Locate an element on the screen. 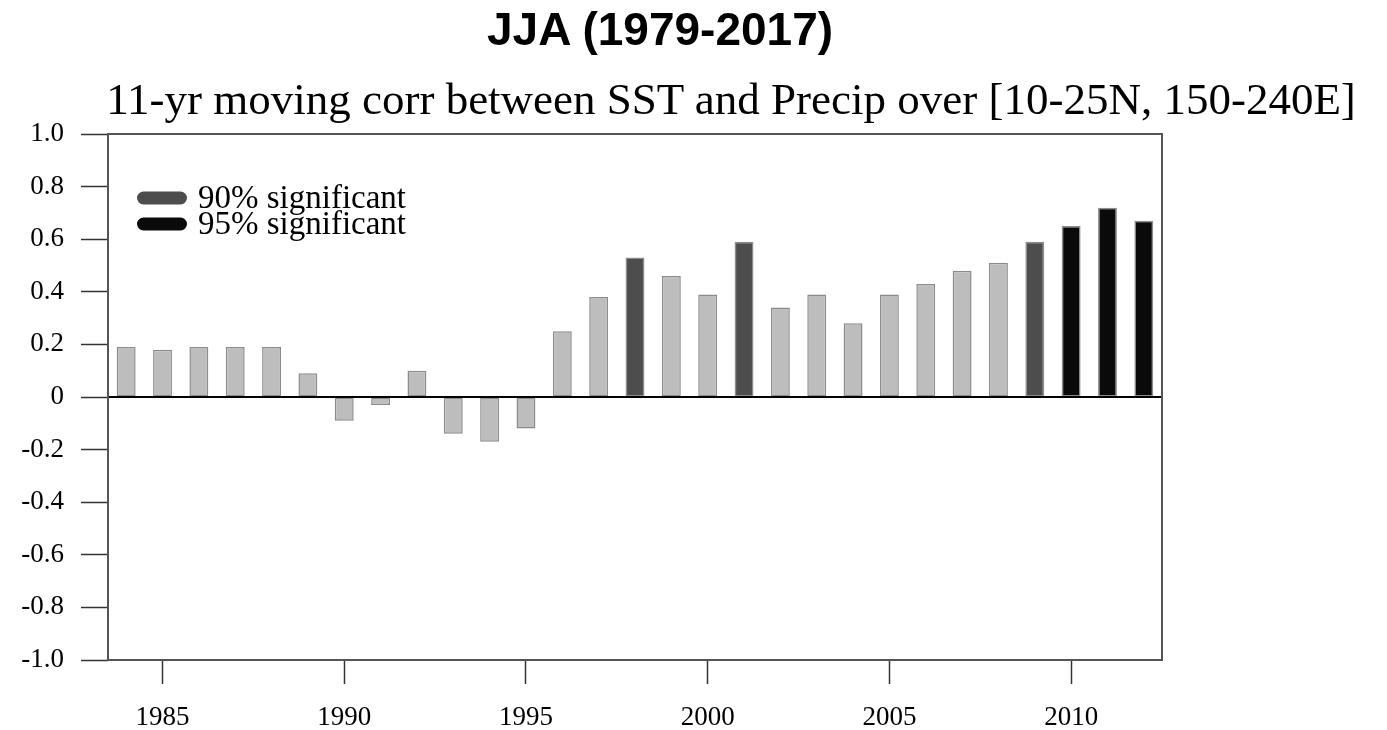 The image size is (1387, 730). y-tick-label: 0.8 is located at coordinates (47, 184).